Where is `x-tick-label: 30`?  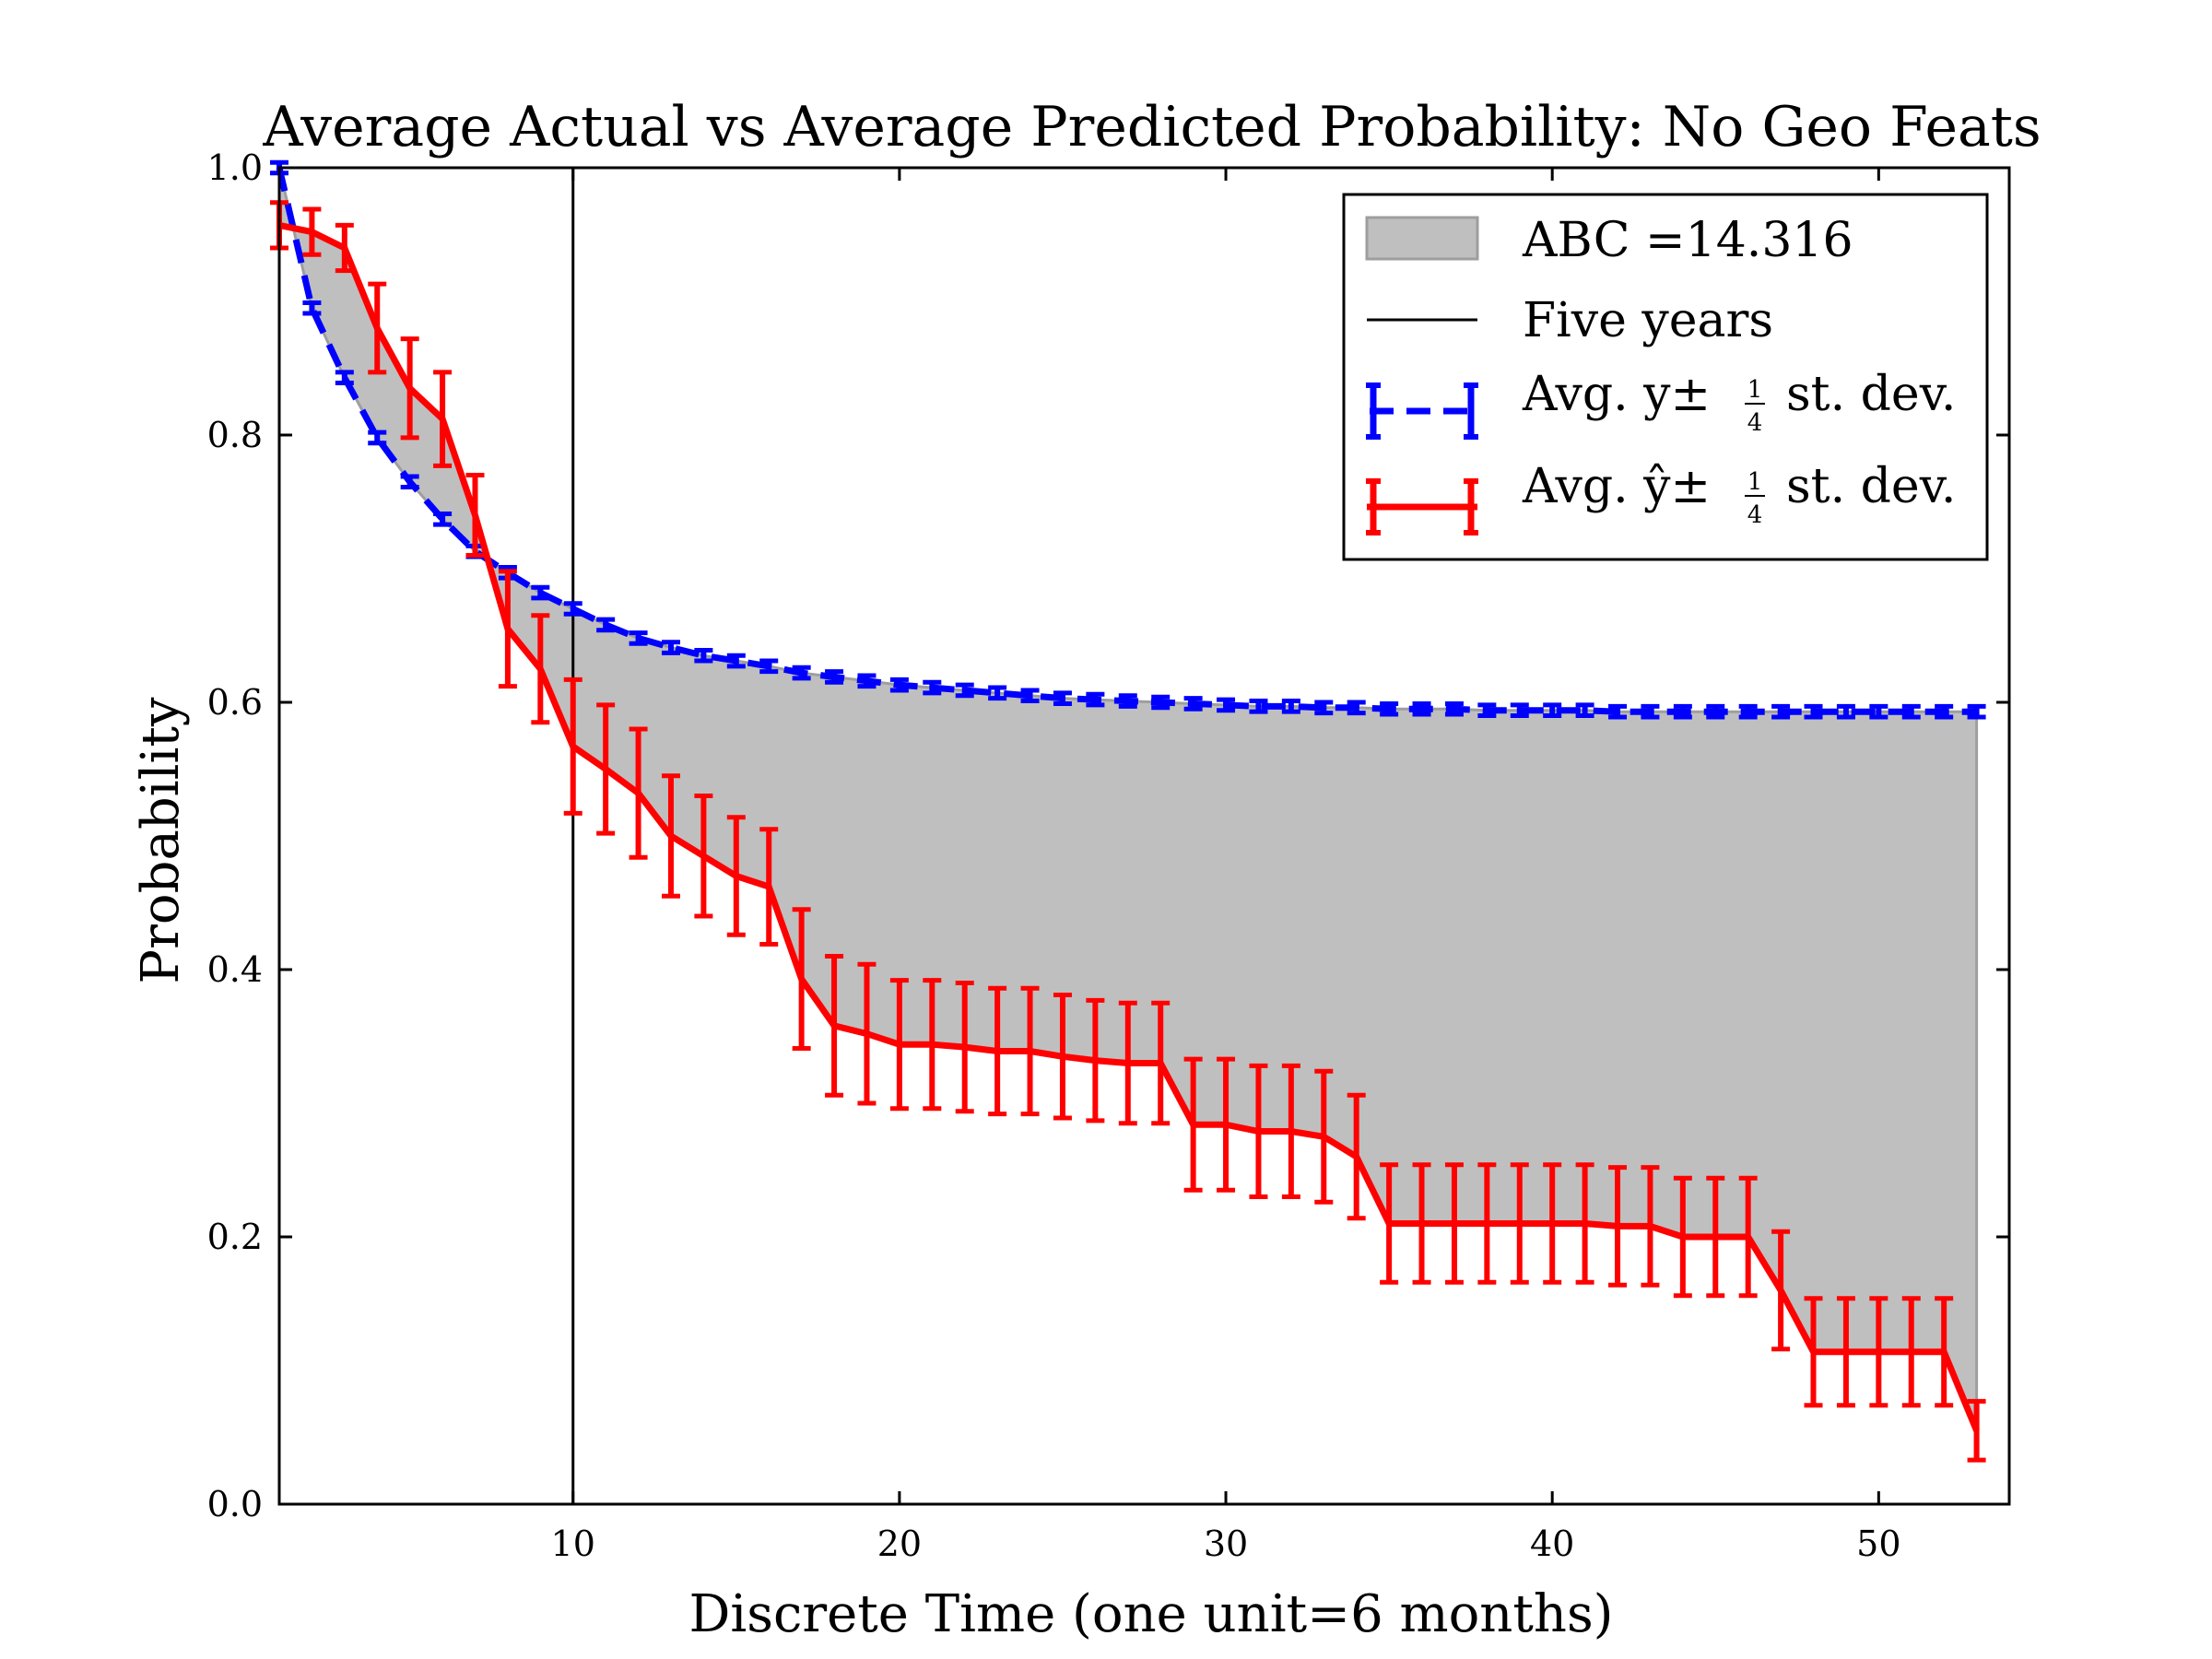
x-tick-label: 30 is located at coordinates (1226, 1544).